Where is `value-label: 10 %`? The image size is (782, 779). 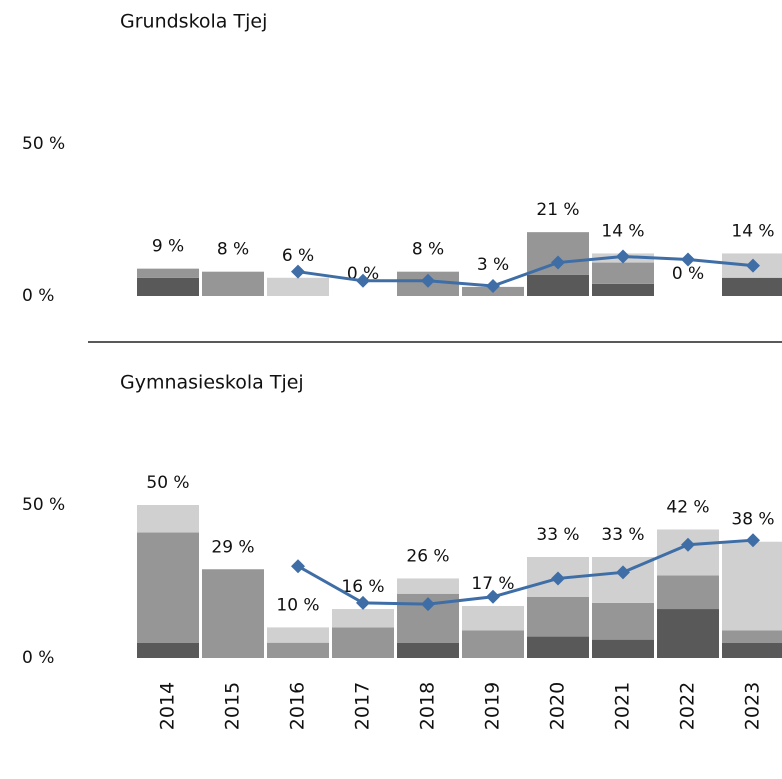 value-label: 10 % is located at coordinates (297, 605).